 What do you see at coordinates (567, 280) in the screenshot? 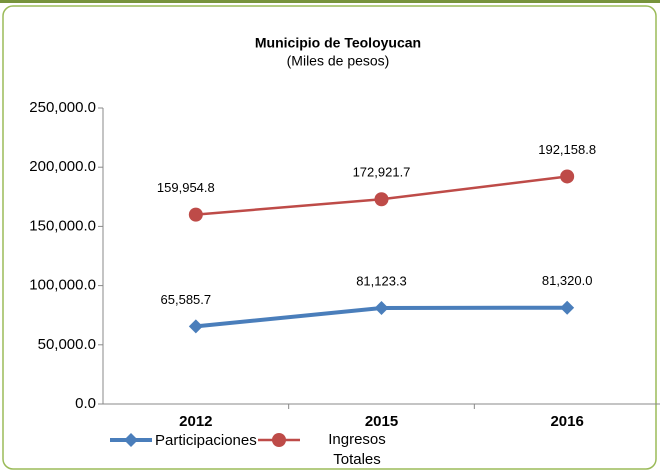
I see `value-label: 81,320.0` at bounding box center [567, 280].